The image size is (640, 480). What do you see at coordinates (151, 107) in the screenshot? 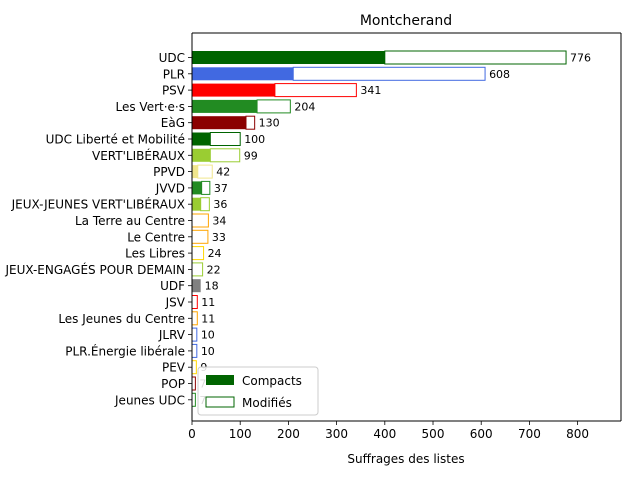
I see `y-tick-label: Les Vert·e·s` at bounding box center [151, 107].